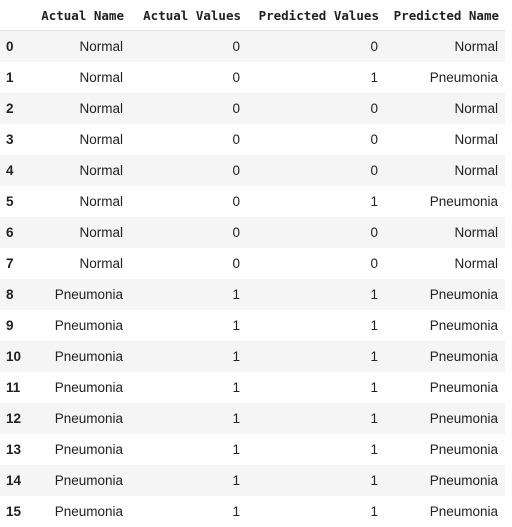  I want to click on table-row: 0 Normal 0 0 Normal, so click(252, 46).